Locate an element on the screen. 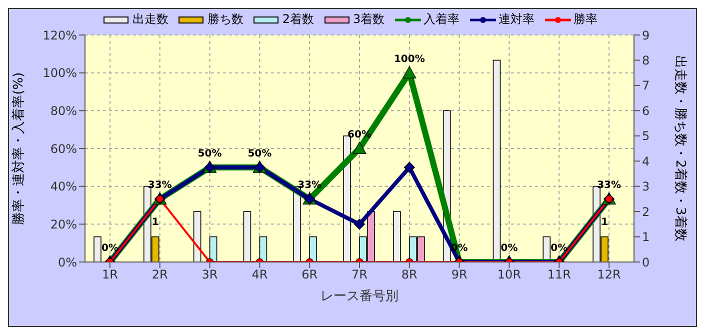 This screenshot has width=703, height=333. x-tick-label: 12R is located at coordinates (609, 275).